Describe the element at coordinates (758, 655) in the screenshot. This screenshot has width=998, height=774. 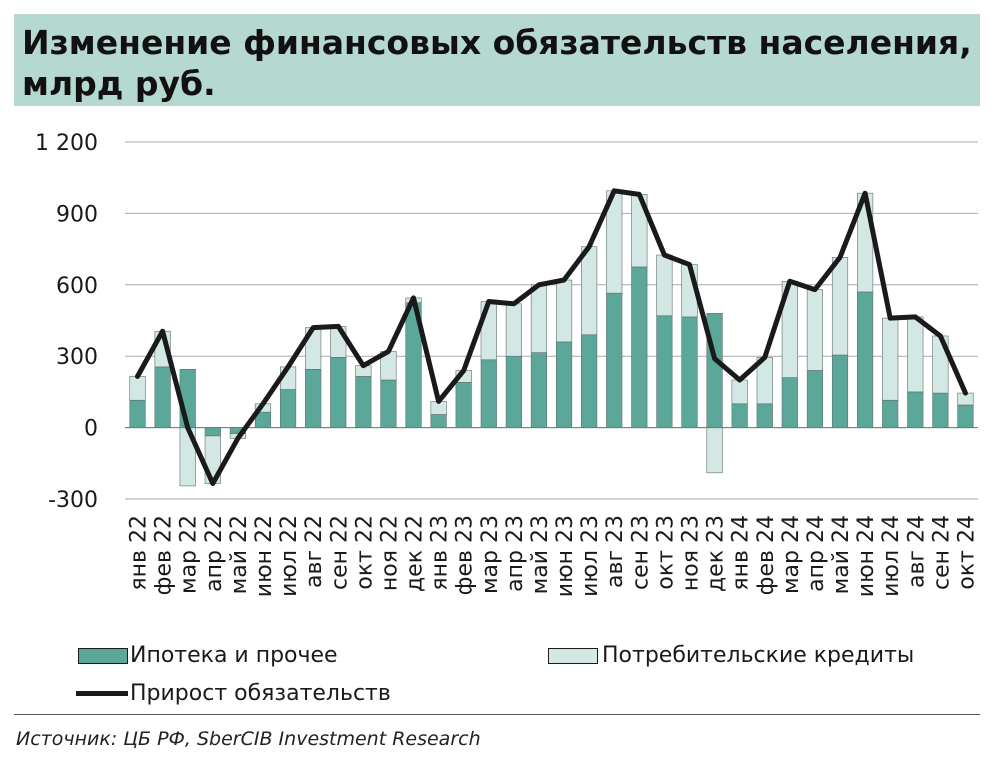
I see `legend-label-consumer: Потребительские кредиты` at that location.